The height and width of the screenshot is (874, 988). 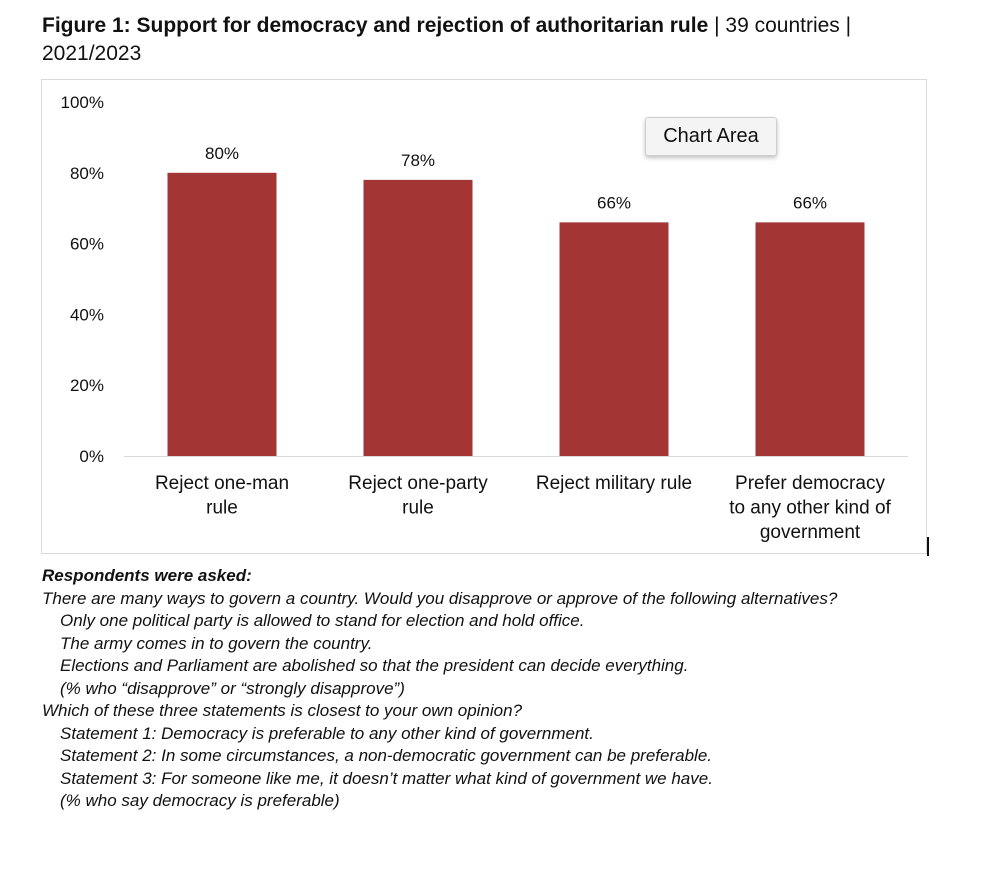 What do you see at coordinates (222, 153) in the screenshot?
I see `data-label: 80%` at bounding box center [222, 153].